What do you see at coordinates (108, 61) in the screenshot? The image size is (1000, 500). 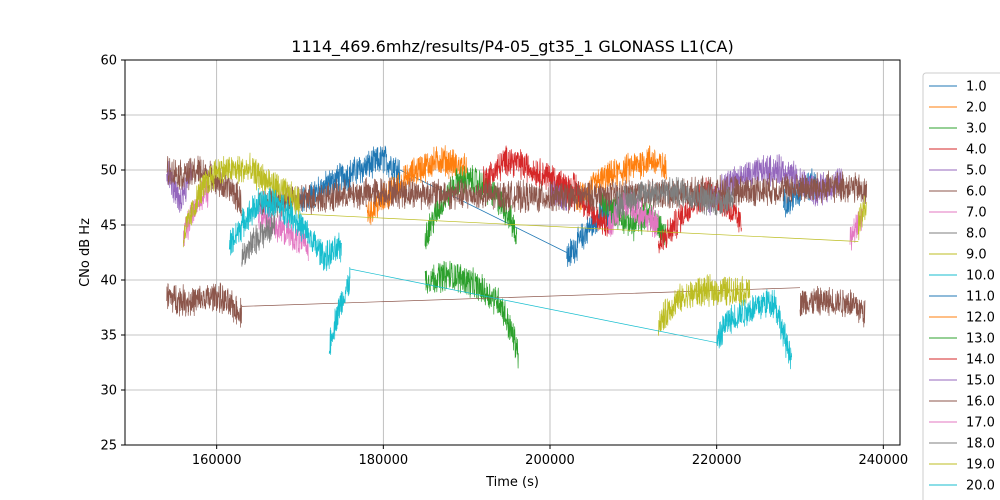 I see `y-tick-label: 60` at bounding box center [108, 61].